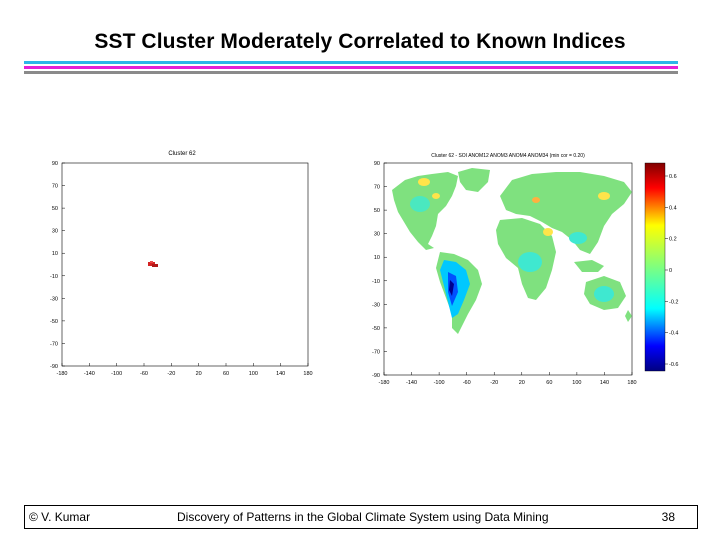  What do you see at coordinates (507, 379) in the screenshot?
I see `right-x-axis: -180 -140 -100 -60 -20 20 60 100 140 180` at bounding box center [507, 379].